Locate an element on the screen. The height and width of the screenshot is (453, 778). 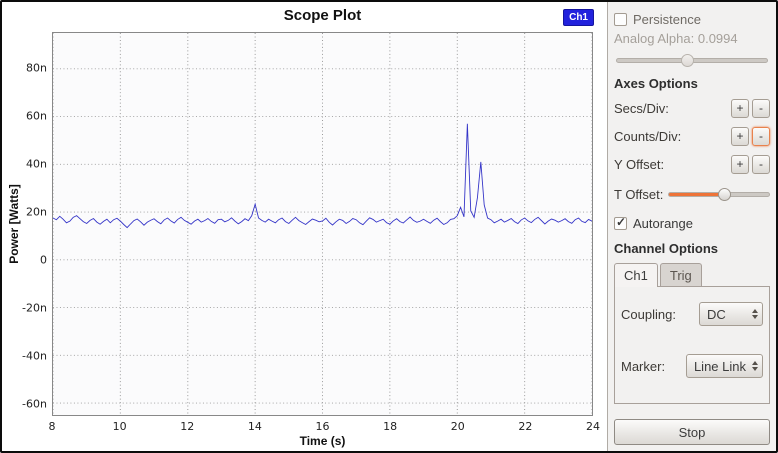
x-tick-label: 18 is located at coordinates (390, 426).